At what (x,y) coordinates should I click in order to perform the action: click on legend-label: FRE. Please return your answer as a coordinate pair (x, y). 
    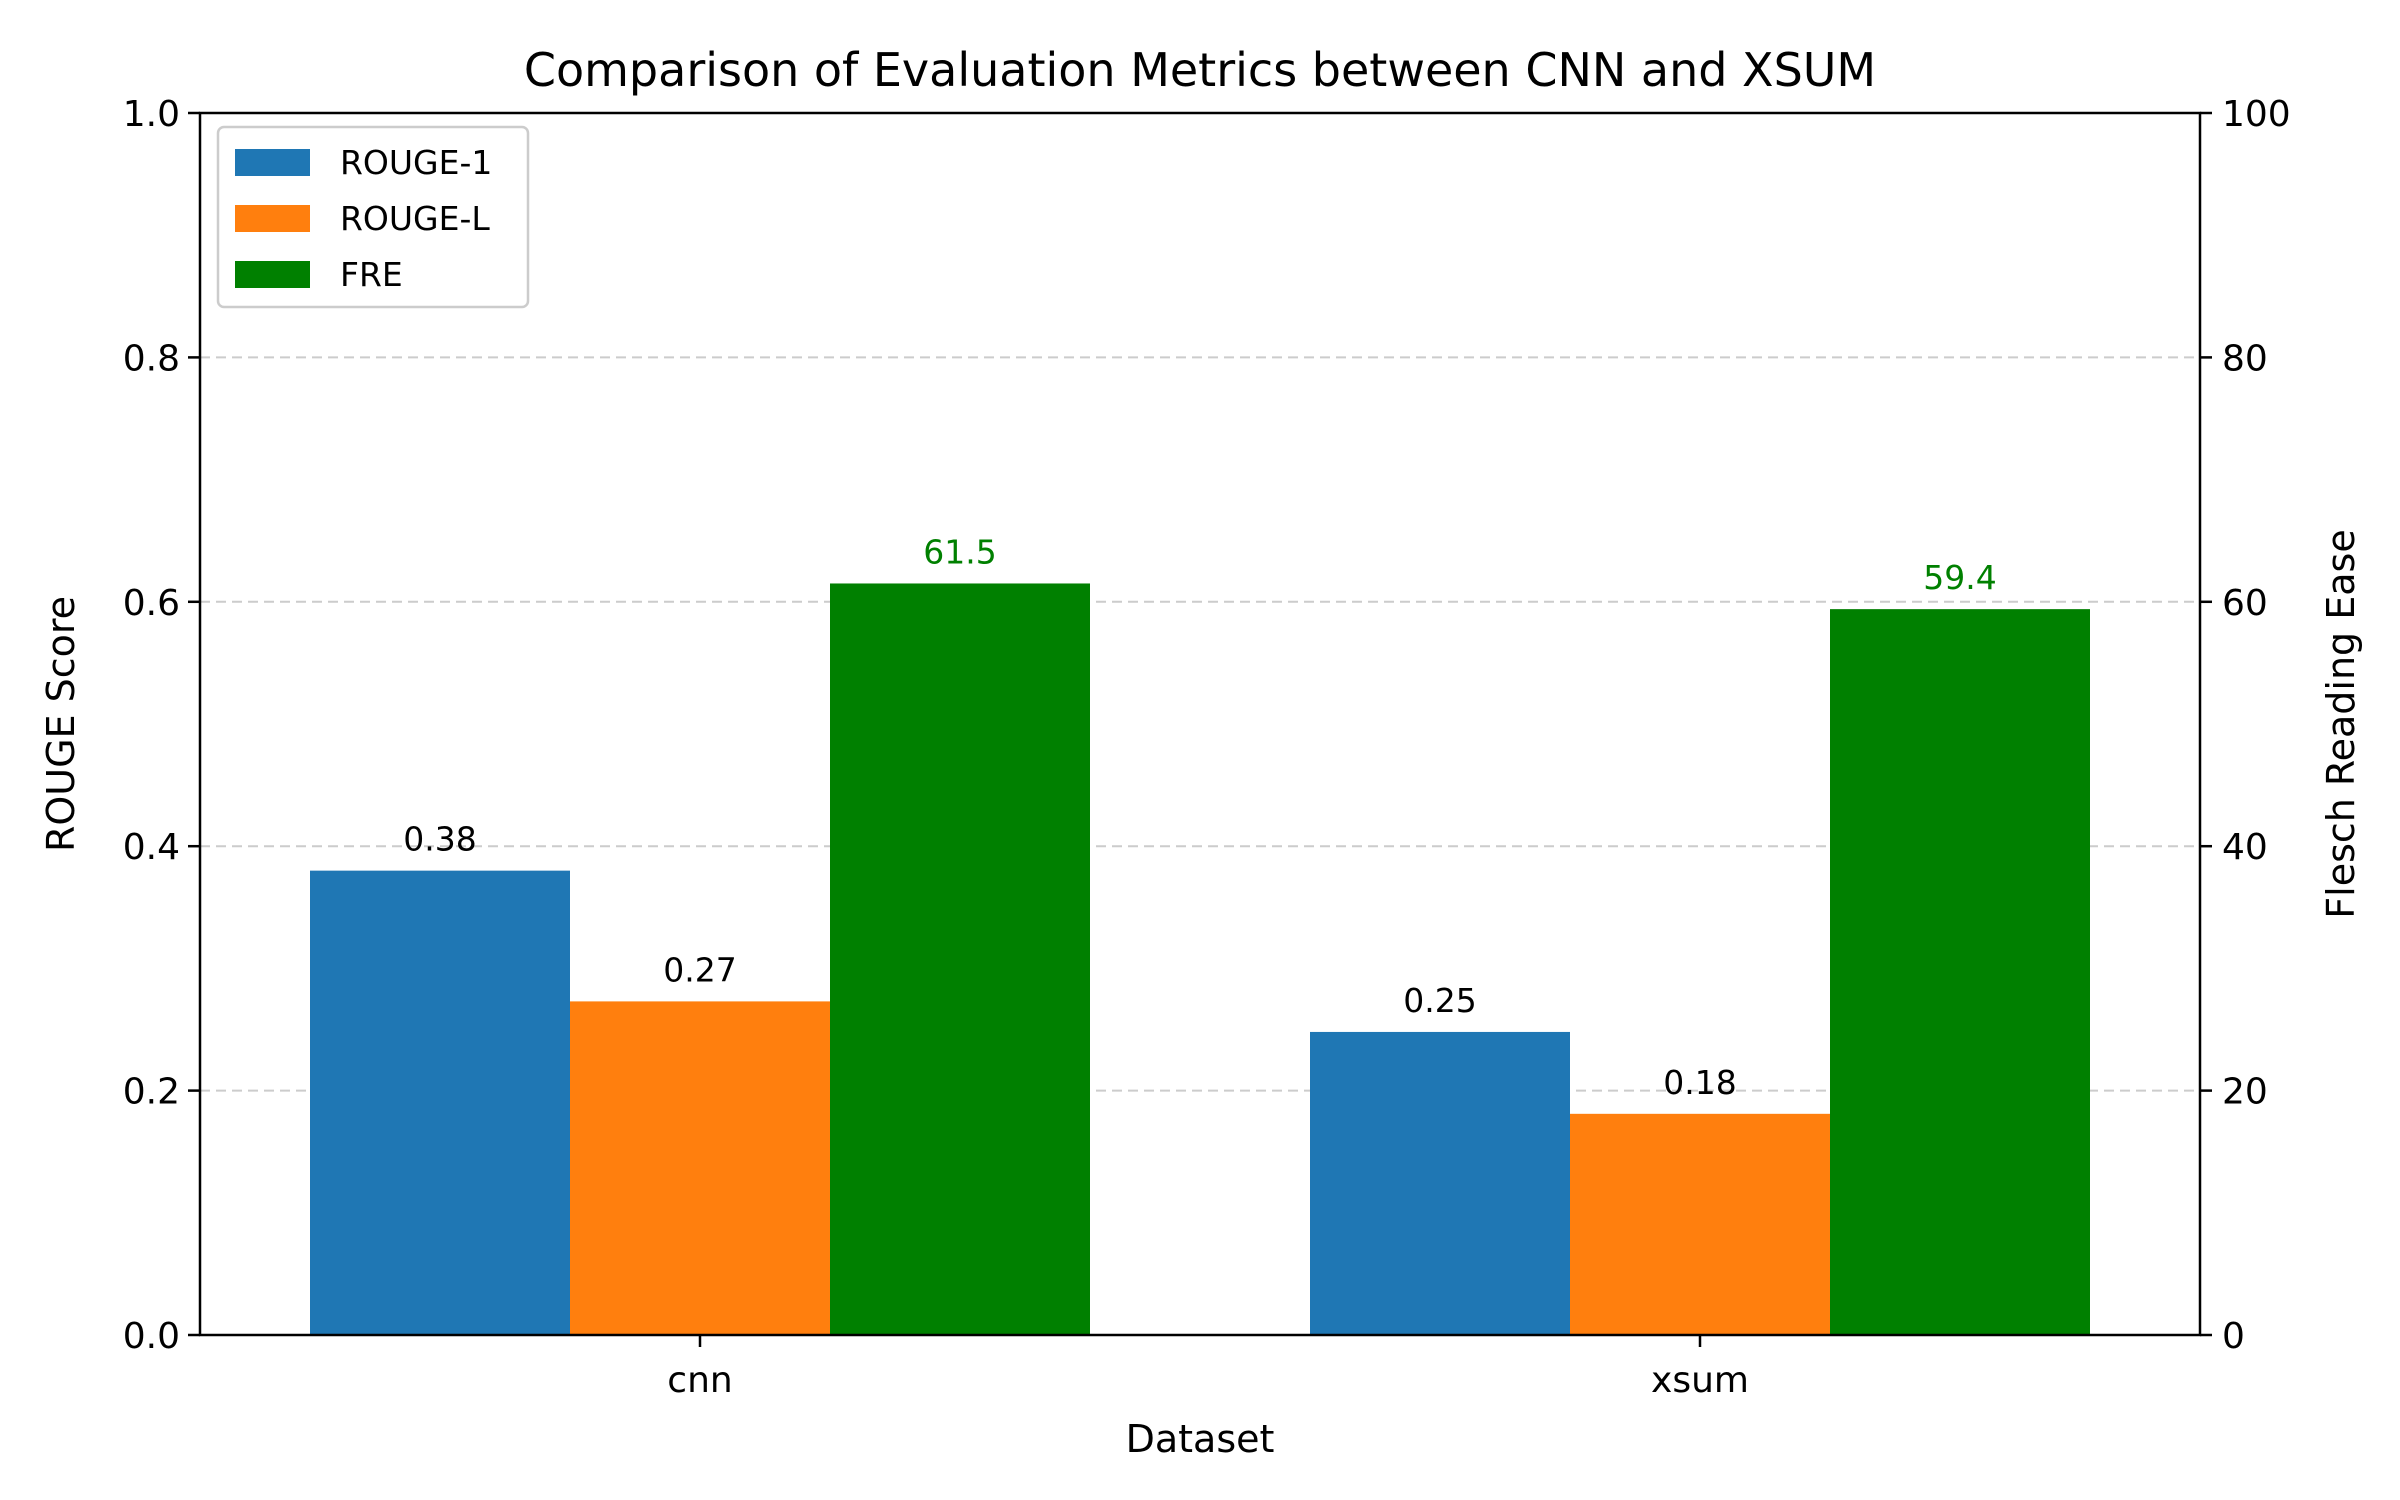
    Looking at the image, I should click on (371, 274).